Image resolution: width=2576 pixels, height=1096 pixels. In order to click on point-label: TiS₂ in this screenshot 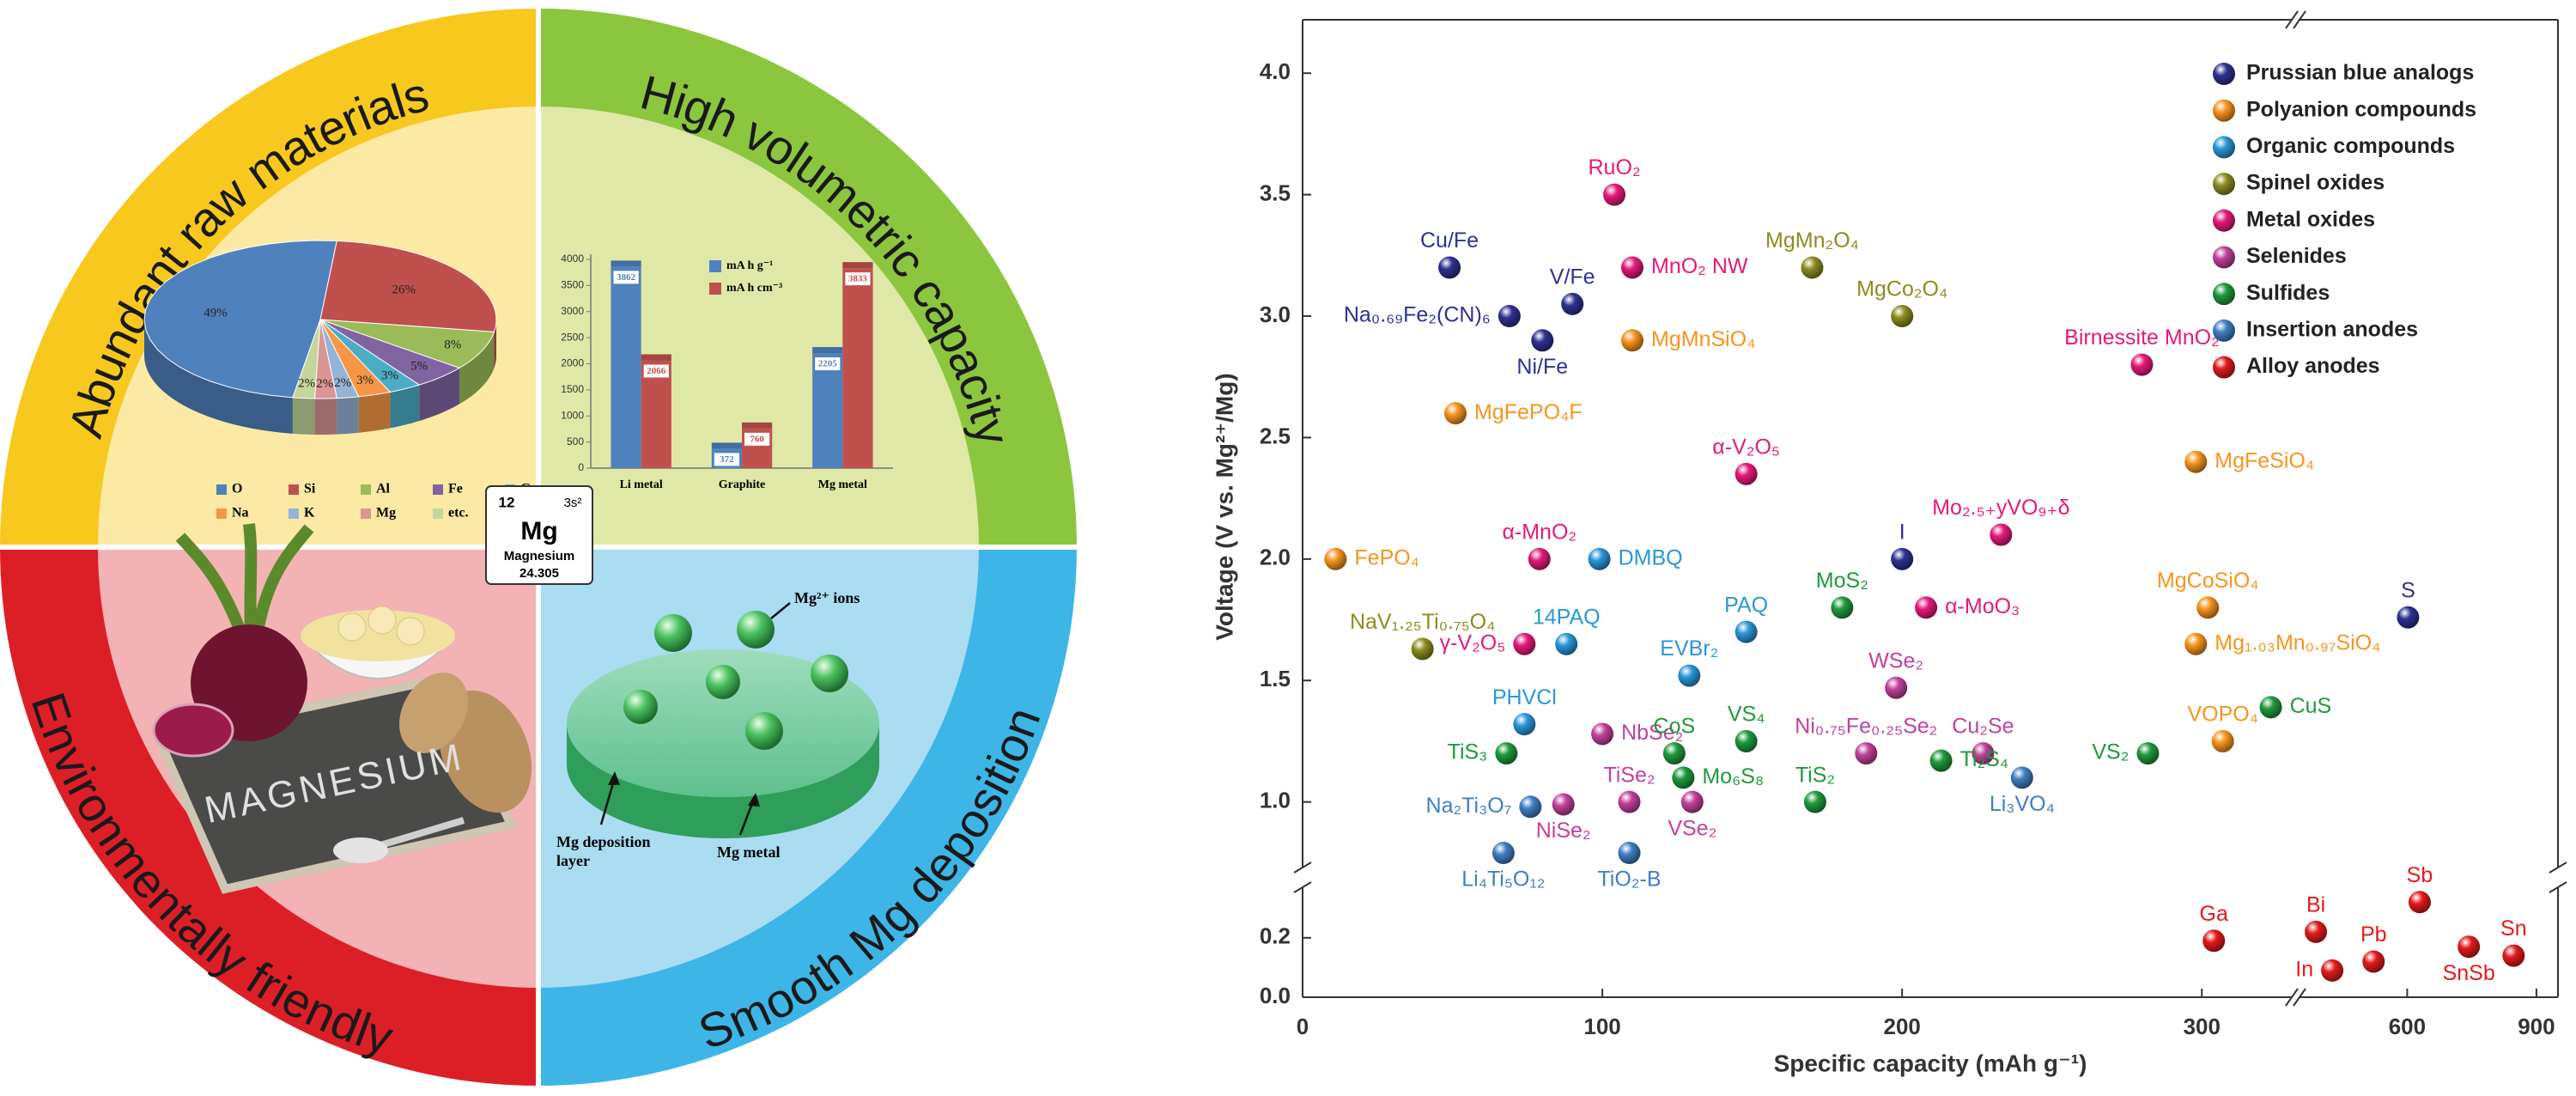, I will do `click(1815, 775)`.